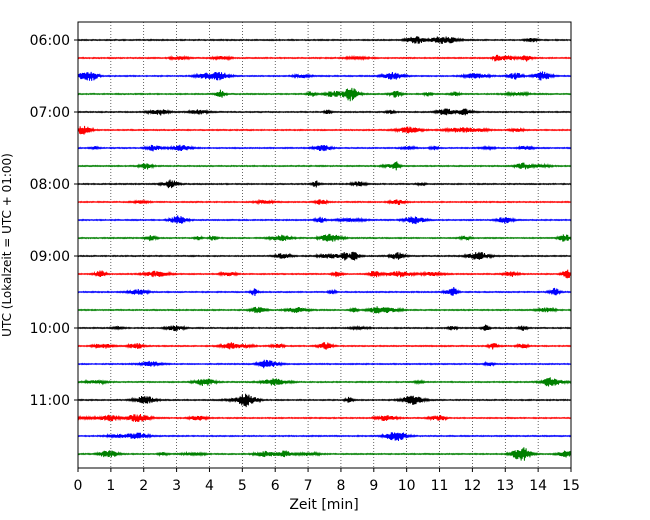 This screenshot has height=520, width=650. Describe the element at coordinates (54, 221) in the screenshot. I see `y-axis-ticks: 06:00 07:00 08:00 09:00 10:00 11:00` at that location.